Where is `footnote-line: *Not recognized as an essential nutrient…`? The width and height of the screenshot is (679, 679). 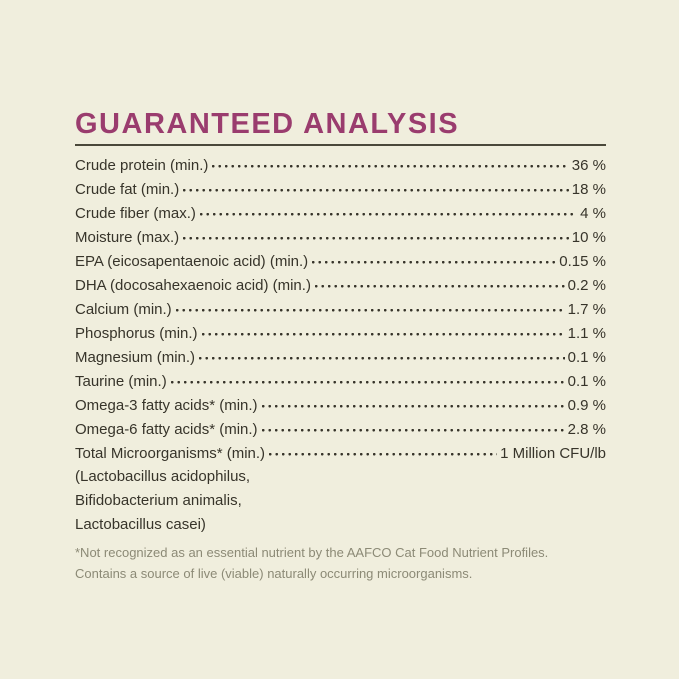
footnote-line: *Not recognized as an essential nutrient… is located at coordinates (312, 552).